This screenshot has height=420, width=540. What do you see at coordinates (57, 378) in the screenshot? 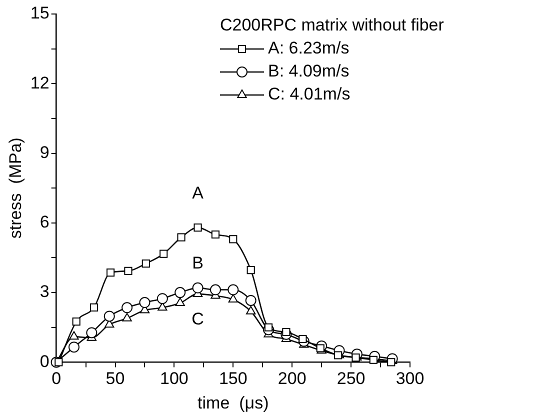
I see `x-tick-label: 0` at bounding box center [57, 378].